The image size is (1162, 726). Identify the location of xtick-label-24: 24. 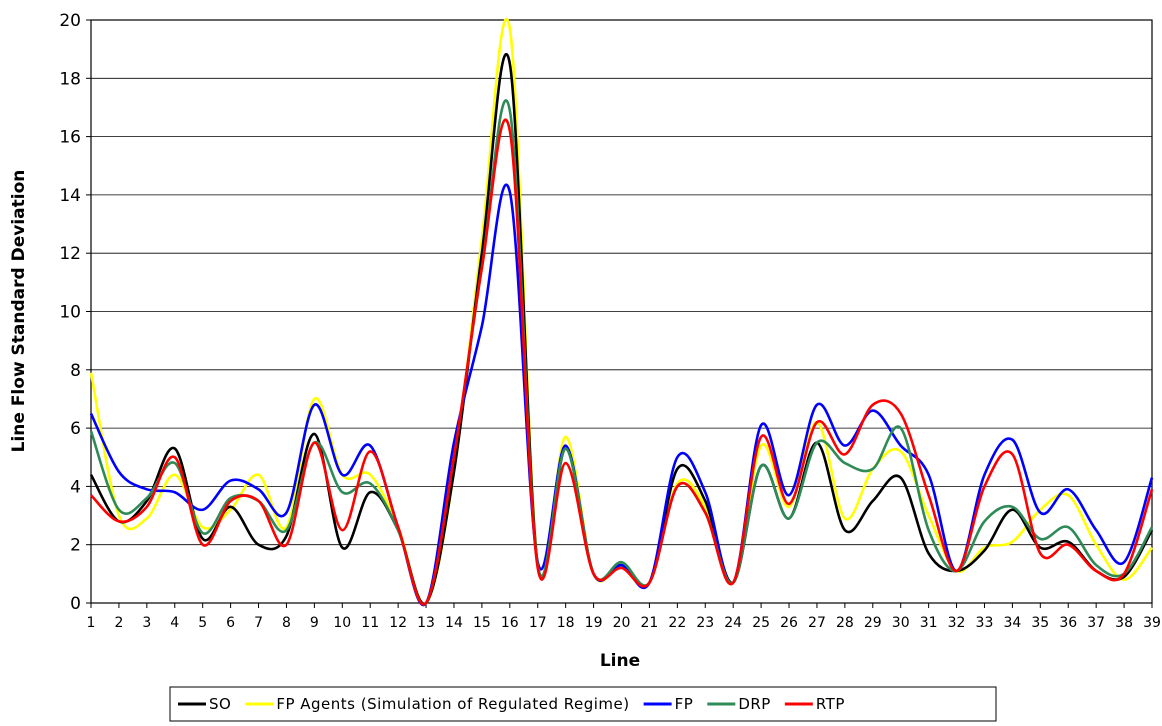
(733, 623).